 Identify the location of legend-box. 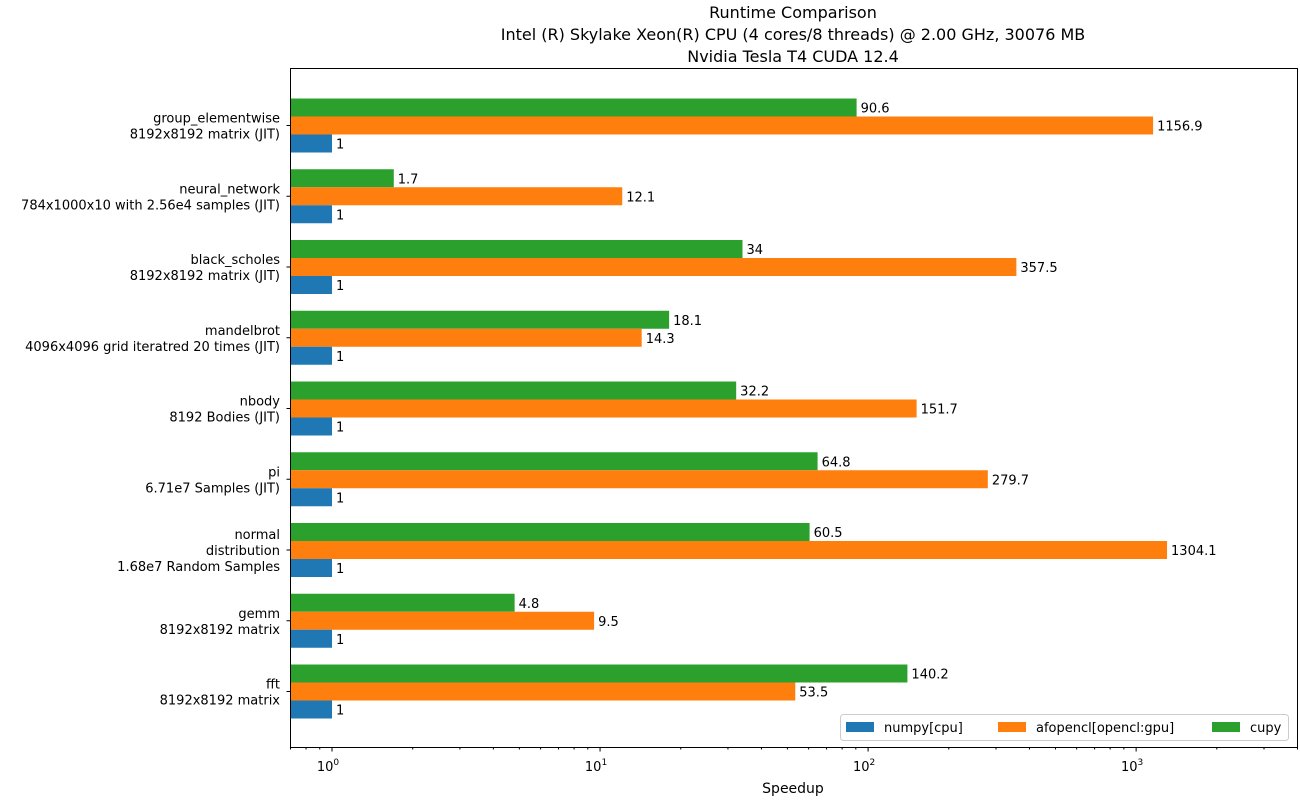
(1064, 727).